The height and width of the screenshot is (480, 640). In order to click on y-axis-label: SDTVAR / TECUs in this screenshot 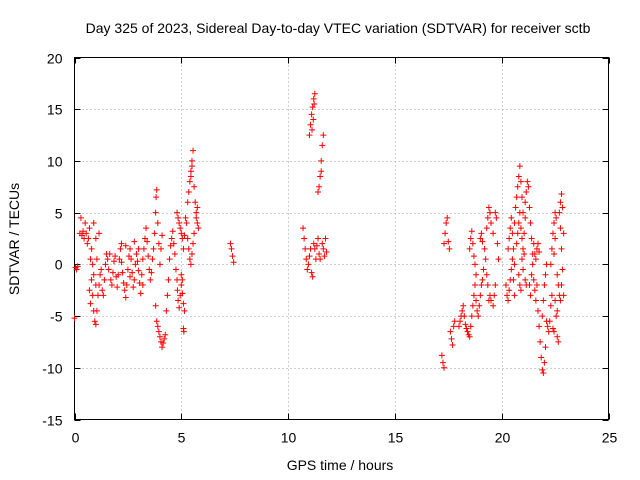, I will do `click(14, 239)`.